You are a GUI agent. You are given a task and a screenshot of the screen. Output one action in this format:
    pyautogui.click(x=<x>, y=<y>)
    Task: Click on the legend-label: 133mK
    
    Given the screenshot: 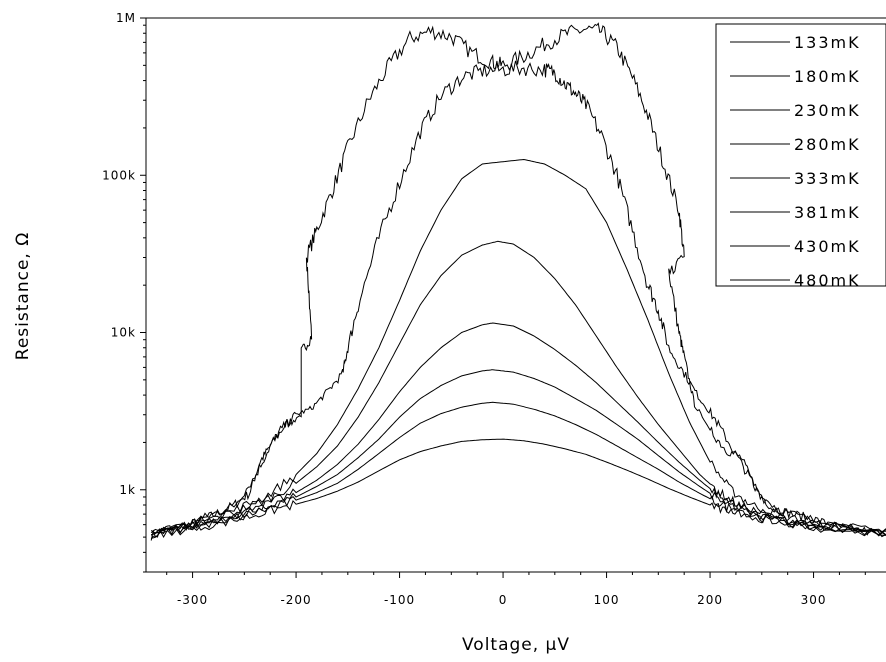 What is the action you would take?
    pyautogui.click(x=827, y=42)
    